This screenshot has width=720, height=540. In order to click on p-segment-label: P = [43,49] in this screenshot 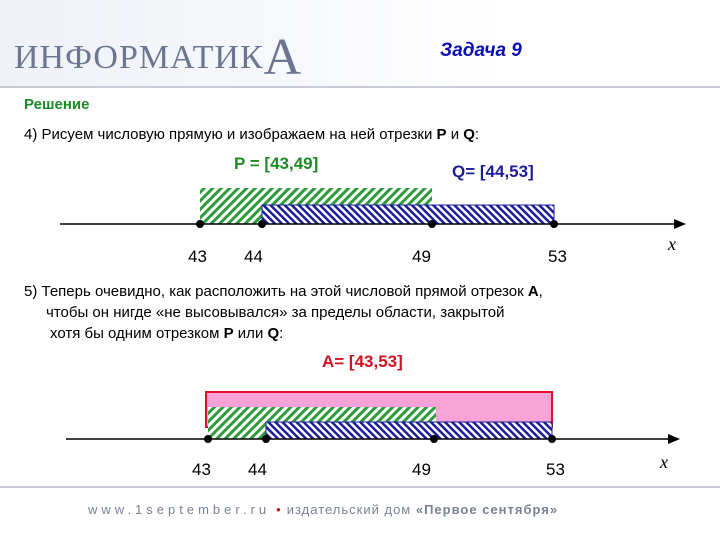, I will do `click(276, 163)`.